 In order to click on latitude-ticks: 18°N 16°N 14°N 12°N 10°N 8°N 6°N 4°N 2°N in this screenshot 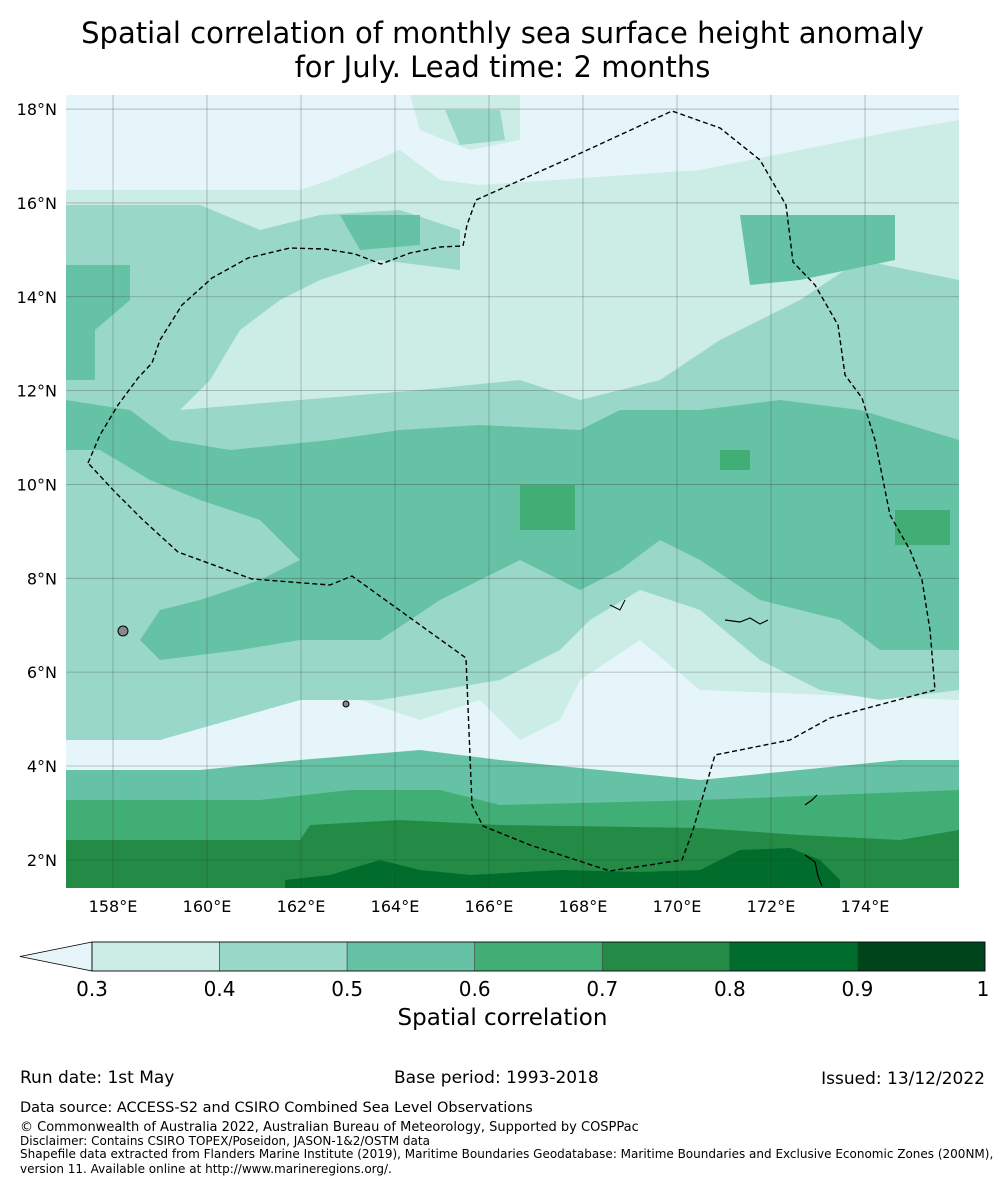, I will do `click(37, 485)`.